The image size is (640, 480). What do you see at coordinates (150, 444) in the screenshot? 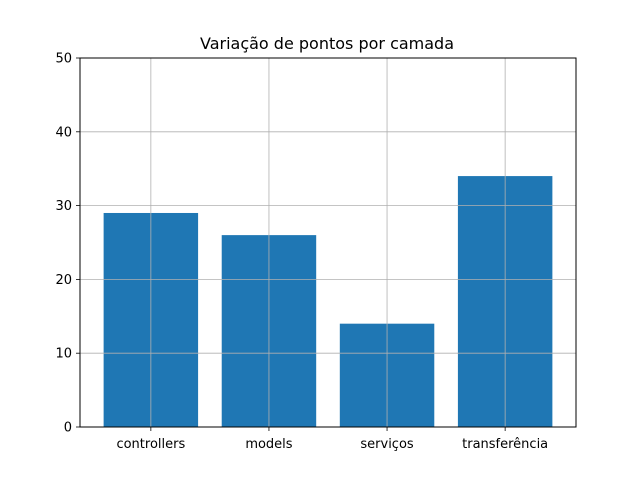
I see `x-tick-label: controllers` at bounding box center [150, 444].